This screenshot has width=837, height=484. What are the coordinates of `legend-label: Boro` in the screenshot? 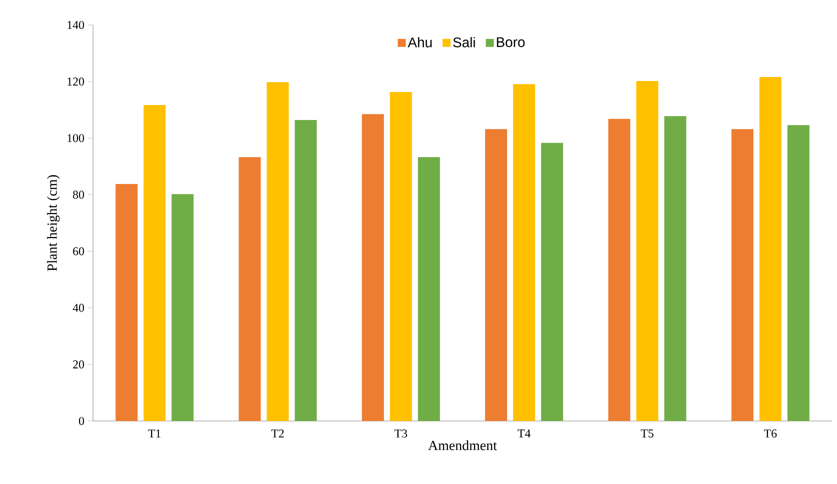 It's located at (510, 42).